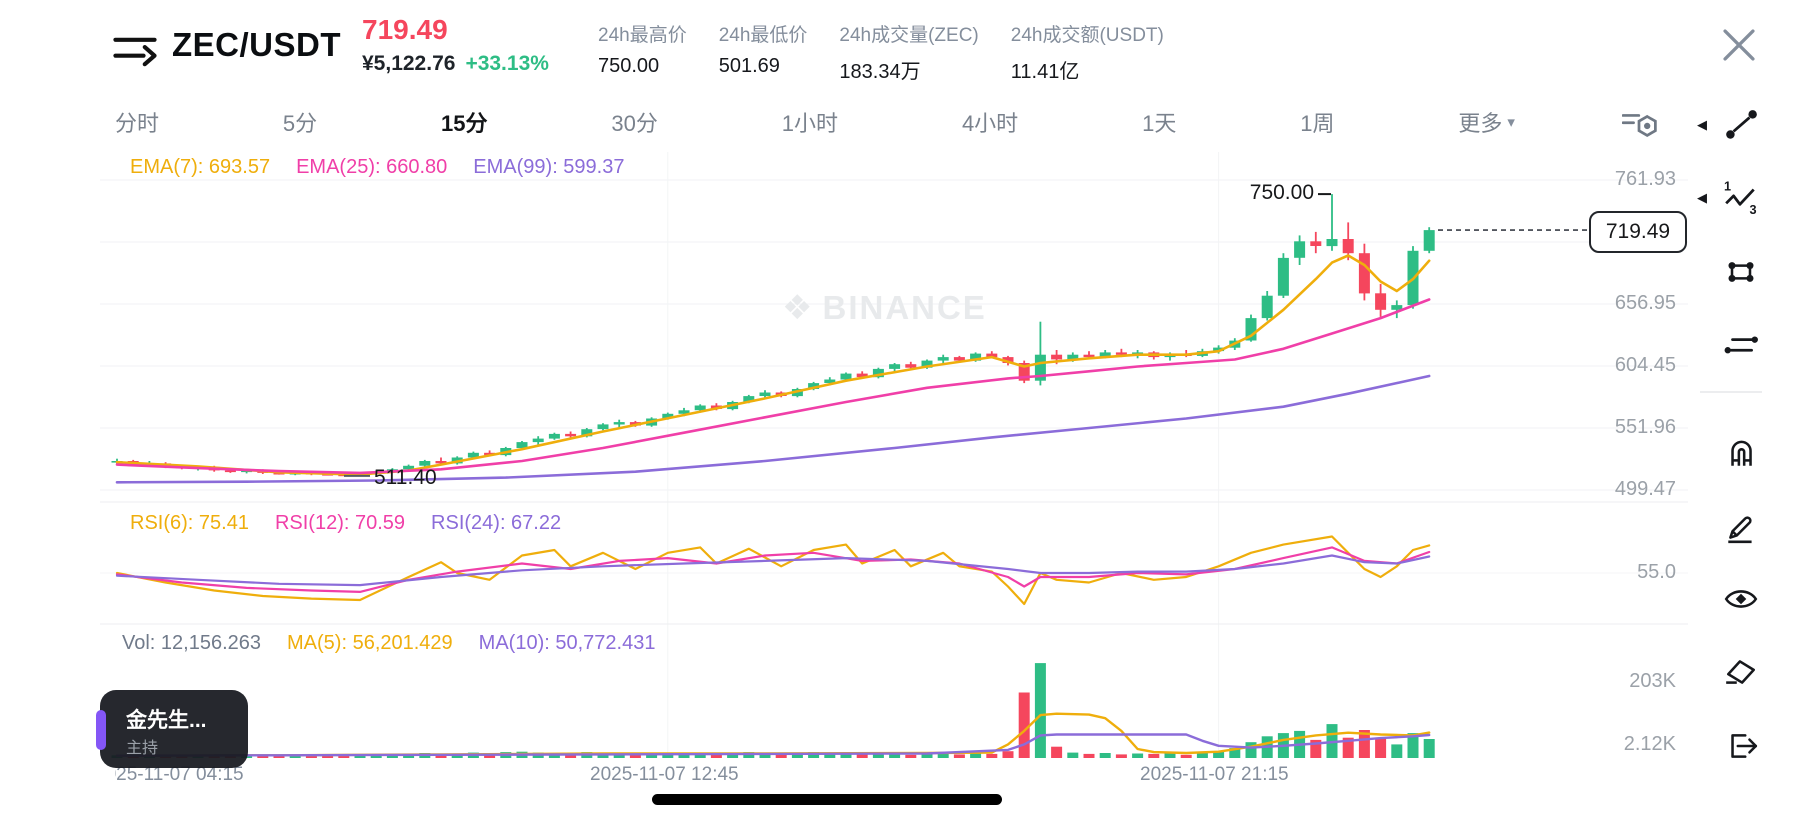 This screenshot has width=1795, height=828. I want to click on svg-text: 1, so click(1727, 187).